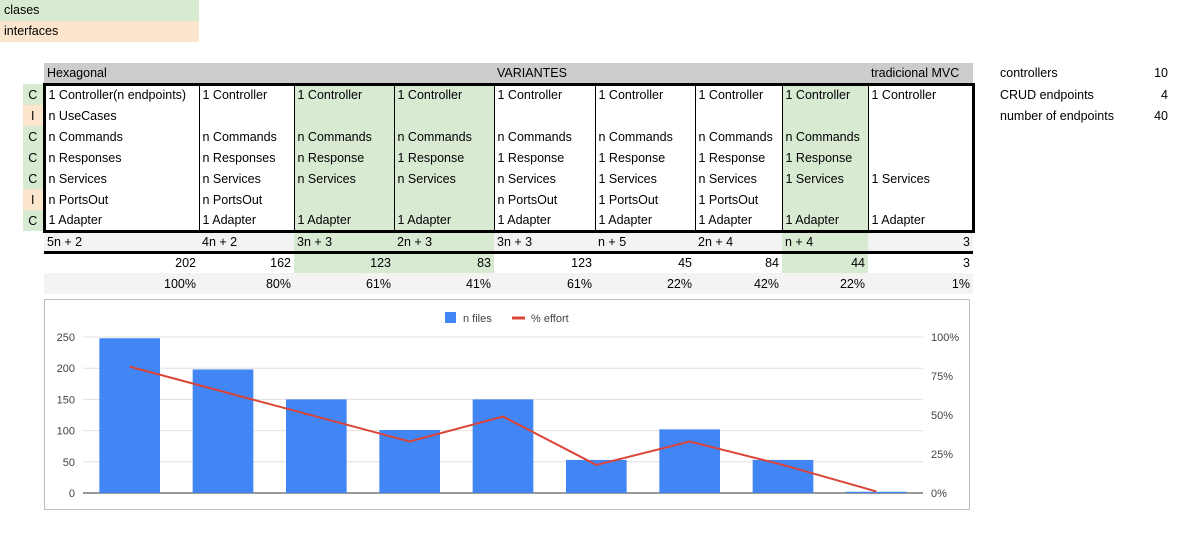 This screenshot has width=1181, height=547. Describe the element at coordinates (544, 73) in the screenshot. I see `header-cell: VARIANTES` at that location.